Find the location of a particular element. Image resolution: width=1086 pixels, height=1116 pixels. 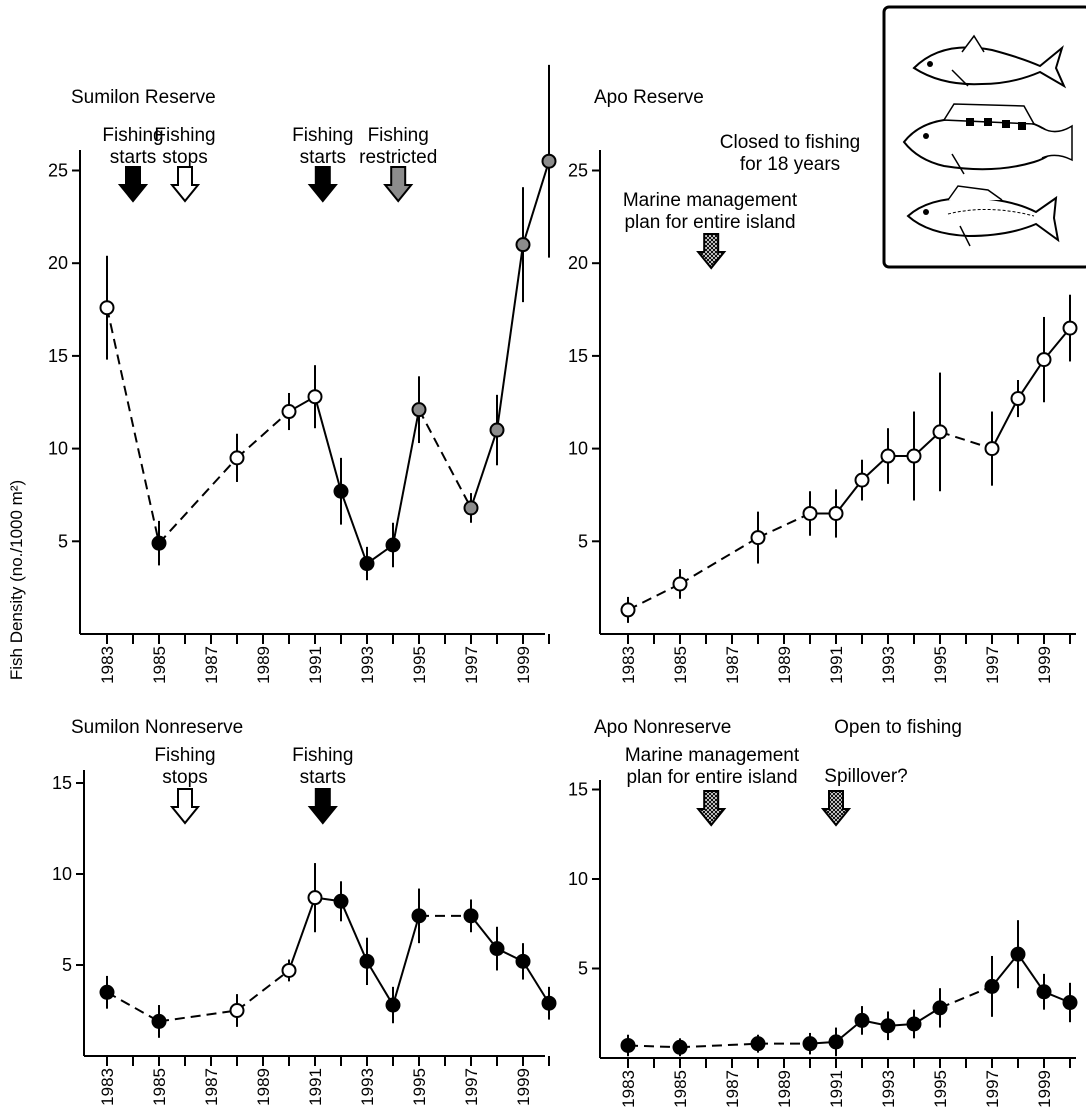

panel-title: Sumilon Reserve is located at coordinates (143, 97).